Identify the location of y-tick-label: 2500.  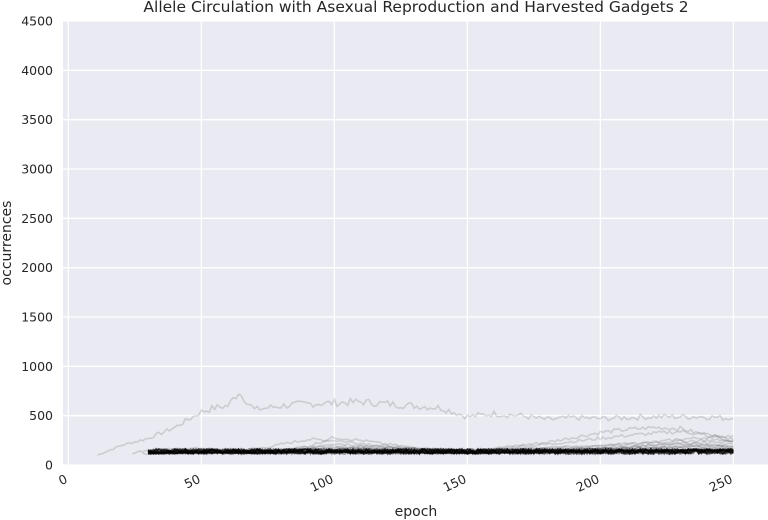
(37, 218).